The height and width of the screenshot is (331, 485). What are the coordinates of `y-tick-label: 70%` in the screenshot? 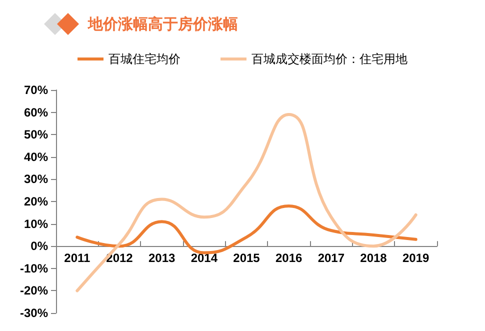 It's located at (36, 90).